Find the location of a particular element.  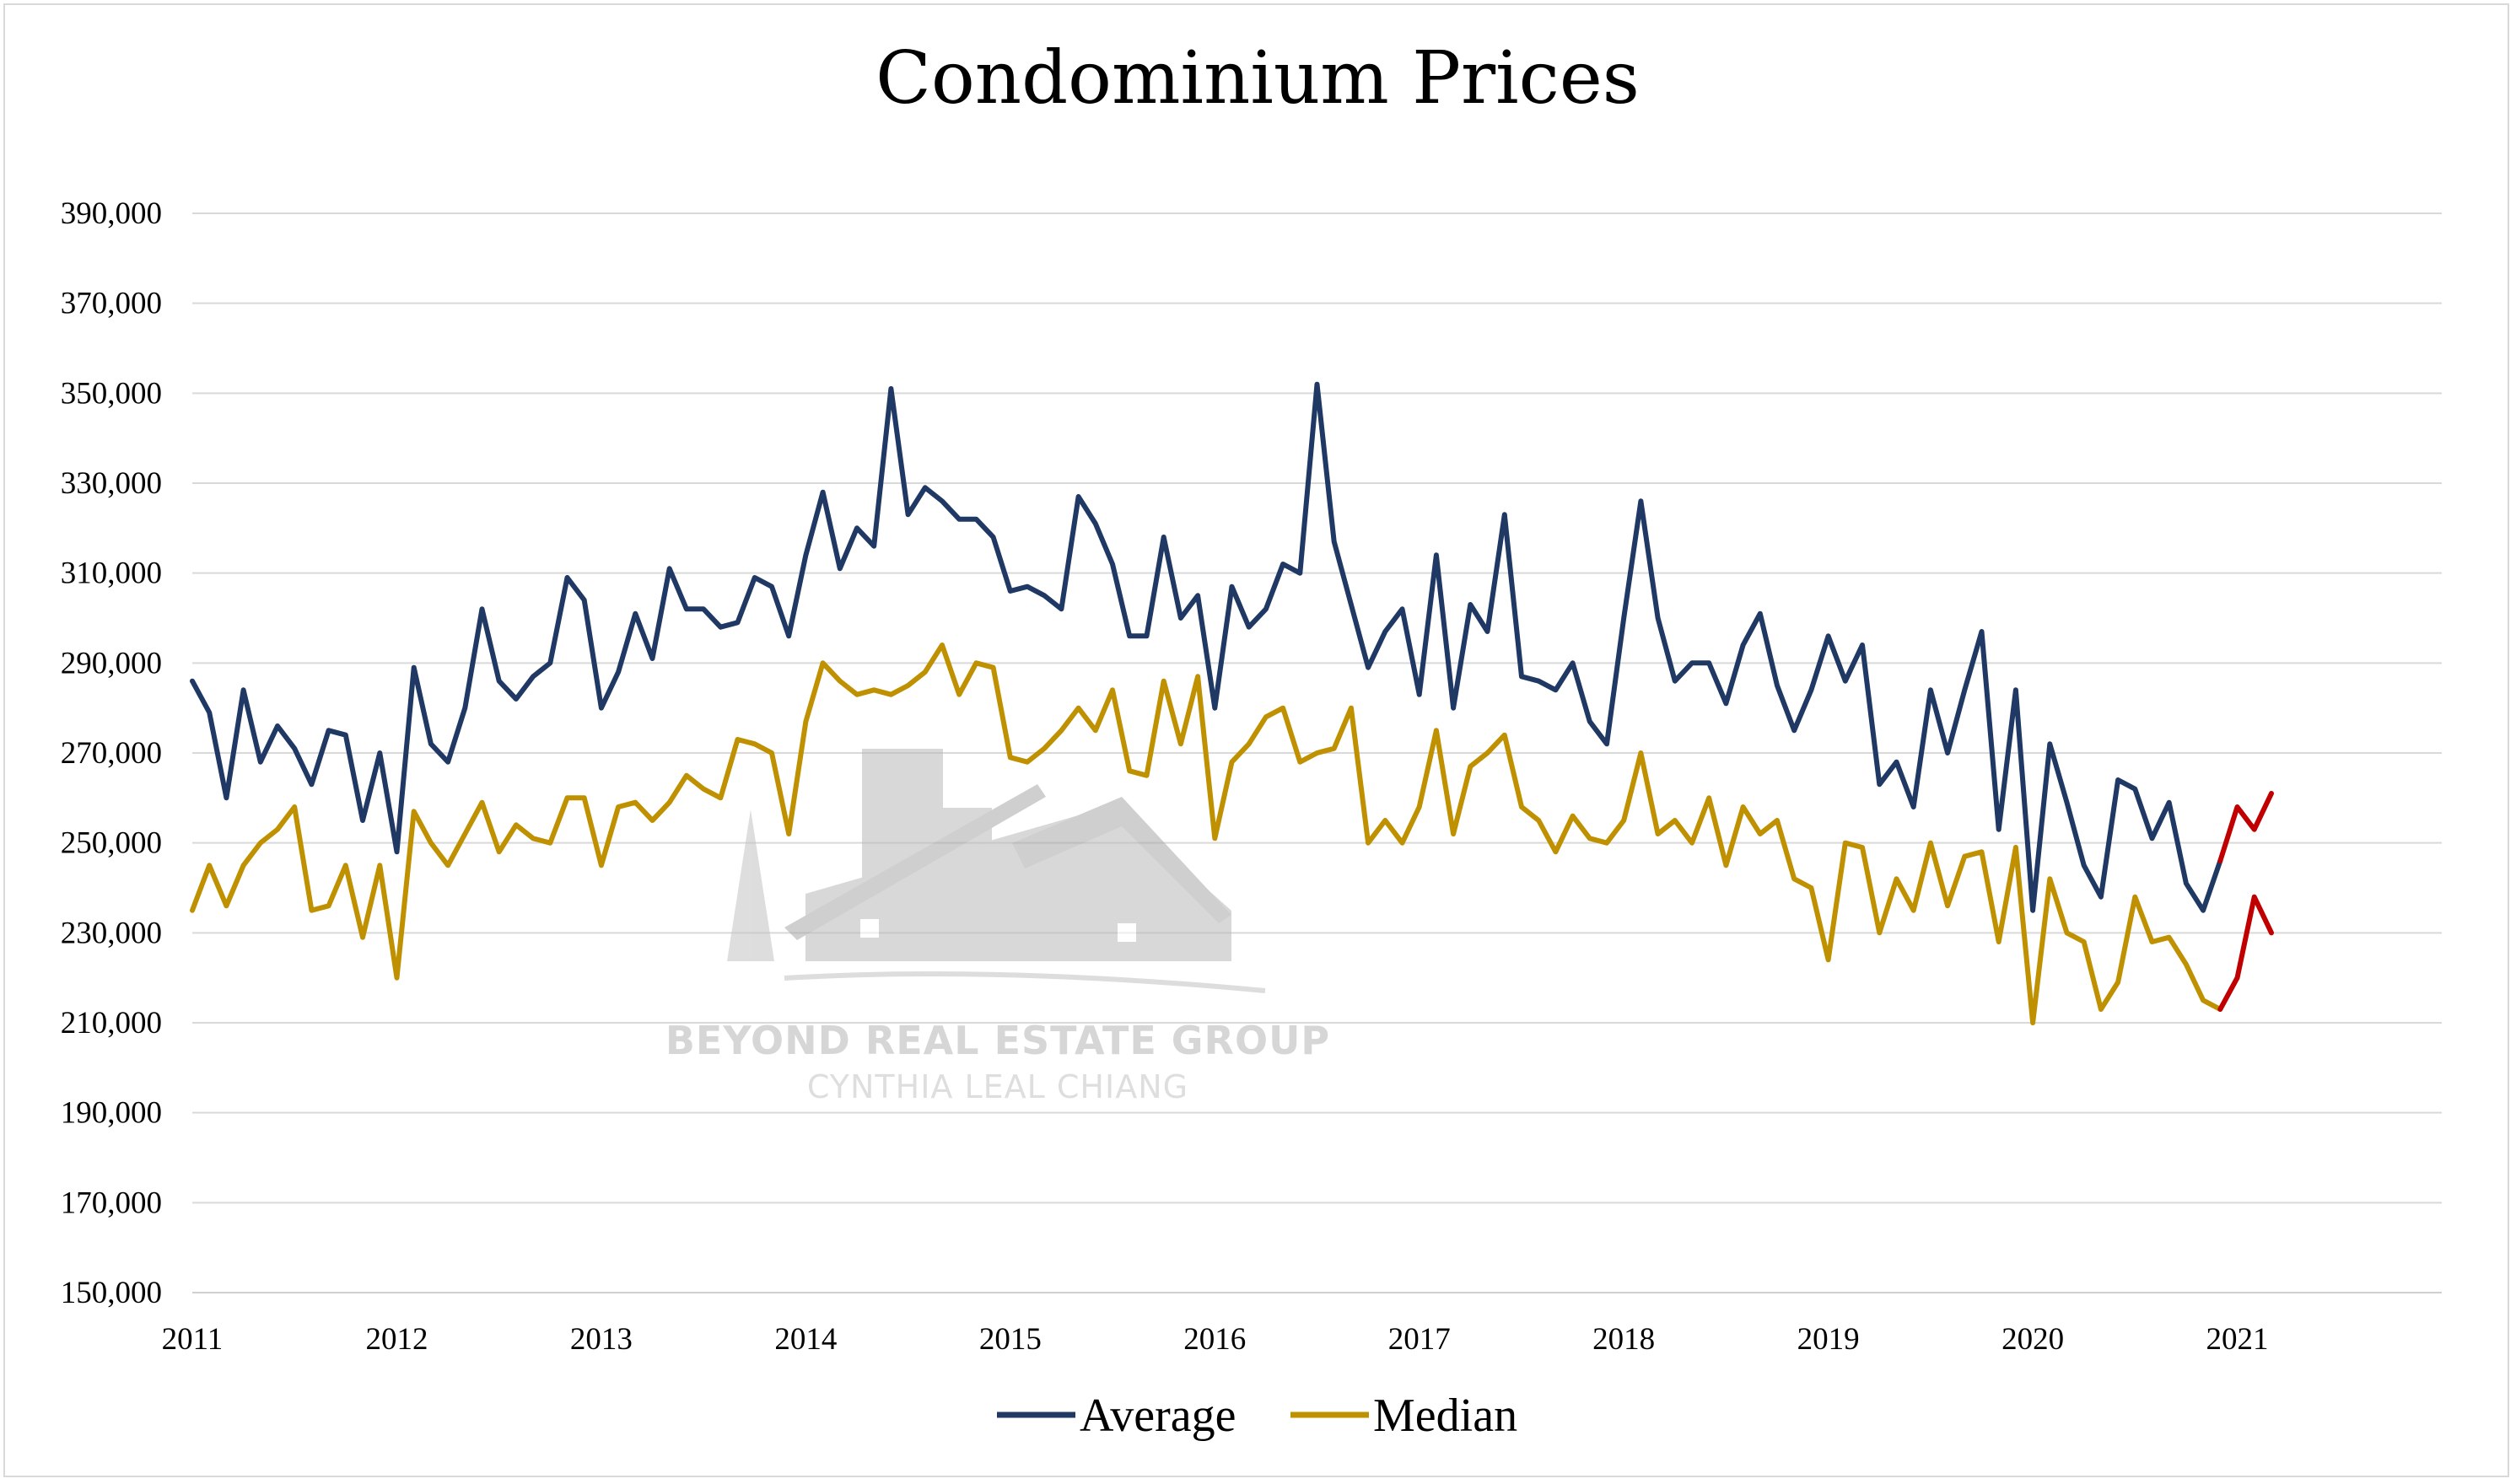

series-line-average-recent is located at coordinates (2245, 827).